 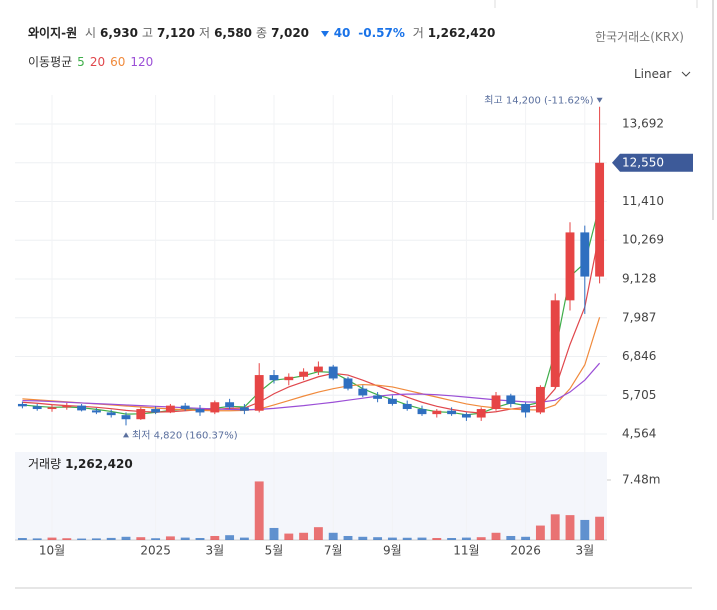 I want to click on down-icon, so click(x=324, y=33).